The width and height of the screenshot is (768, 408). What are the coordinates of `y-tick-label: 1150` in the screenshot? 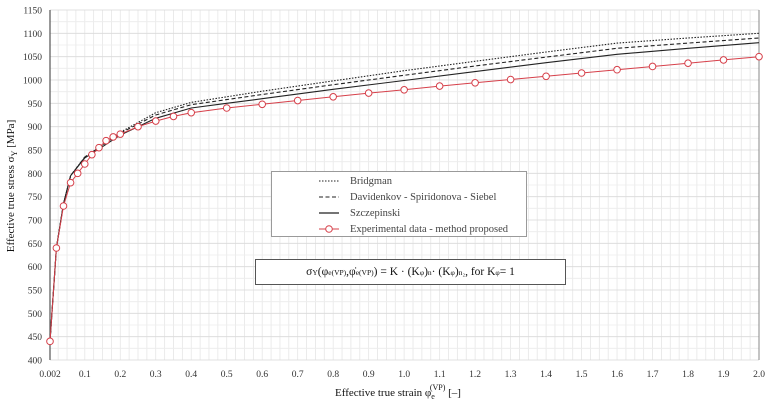 It's located at (32, 12).